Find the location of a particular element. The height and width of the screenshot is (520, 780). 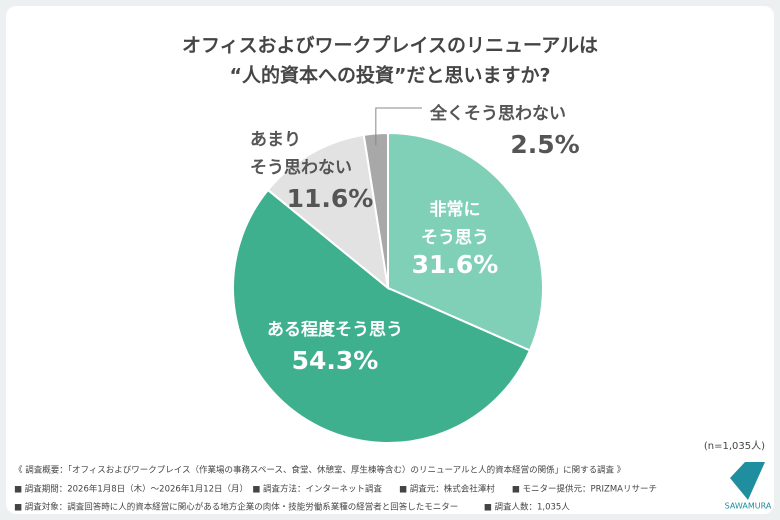

chart-title: オフィスおよびワークプレイスのリニューアルは is located at coordinates (390, 45).